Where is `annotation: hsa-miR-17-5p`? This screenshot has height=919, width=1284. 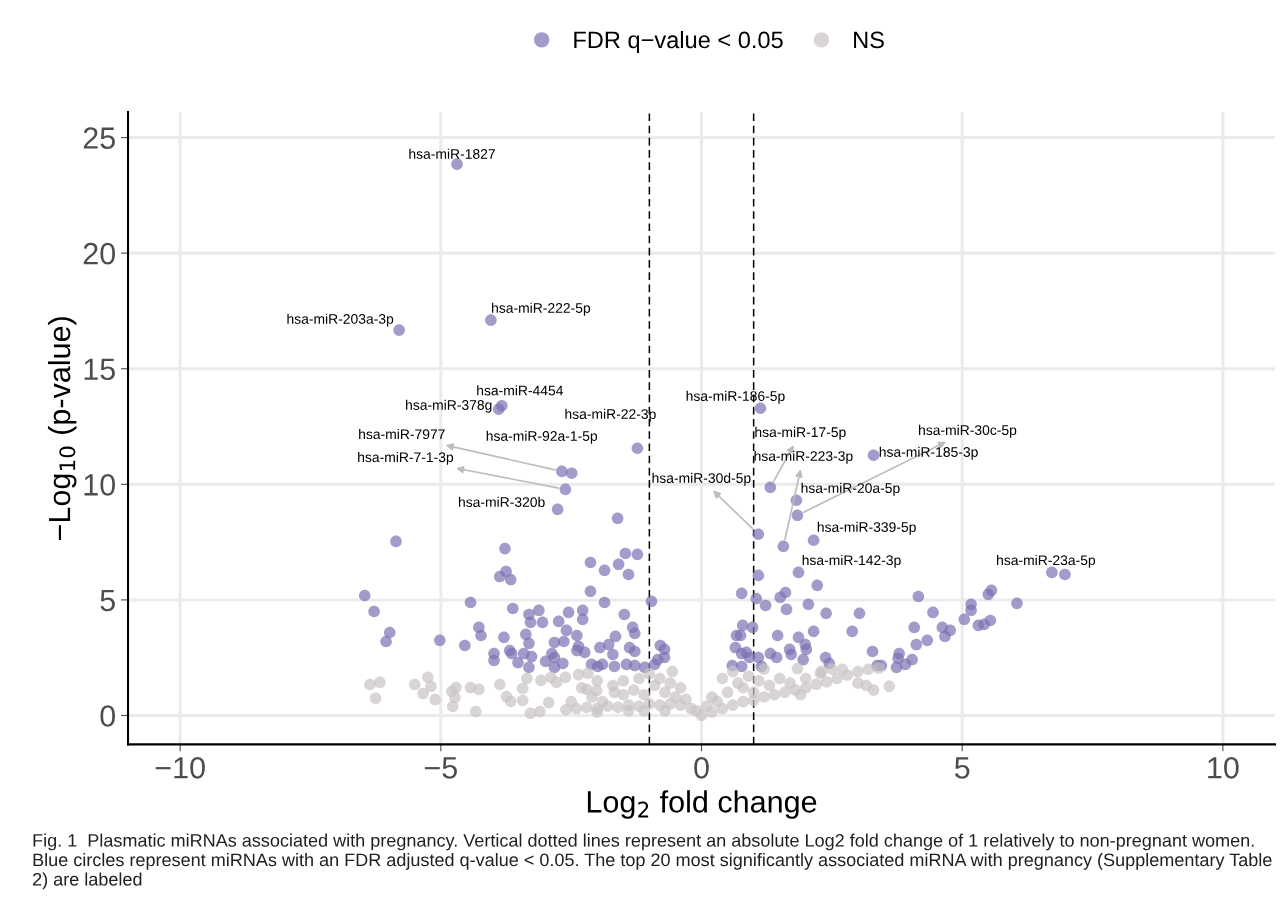
annotation: hsa-miR-17-5p is located at coordinates (800, 433).